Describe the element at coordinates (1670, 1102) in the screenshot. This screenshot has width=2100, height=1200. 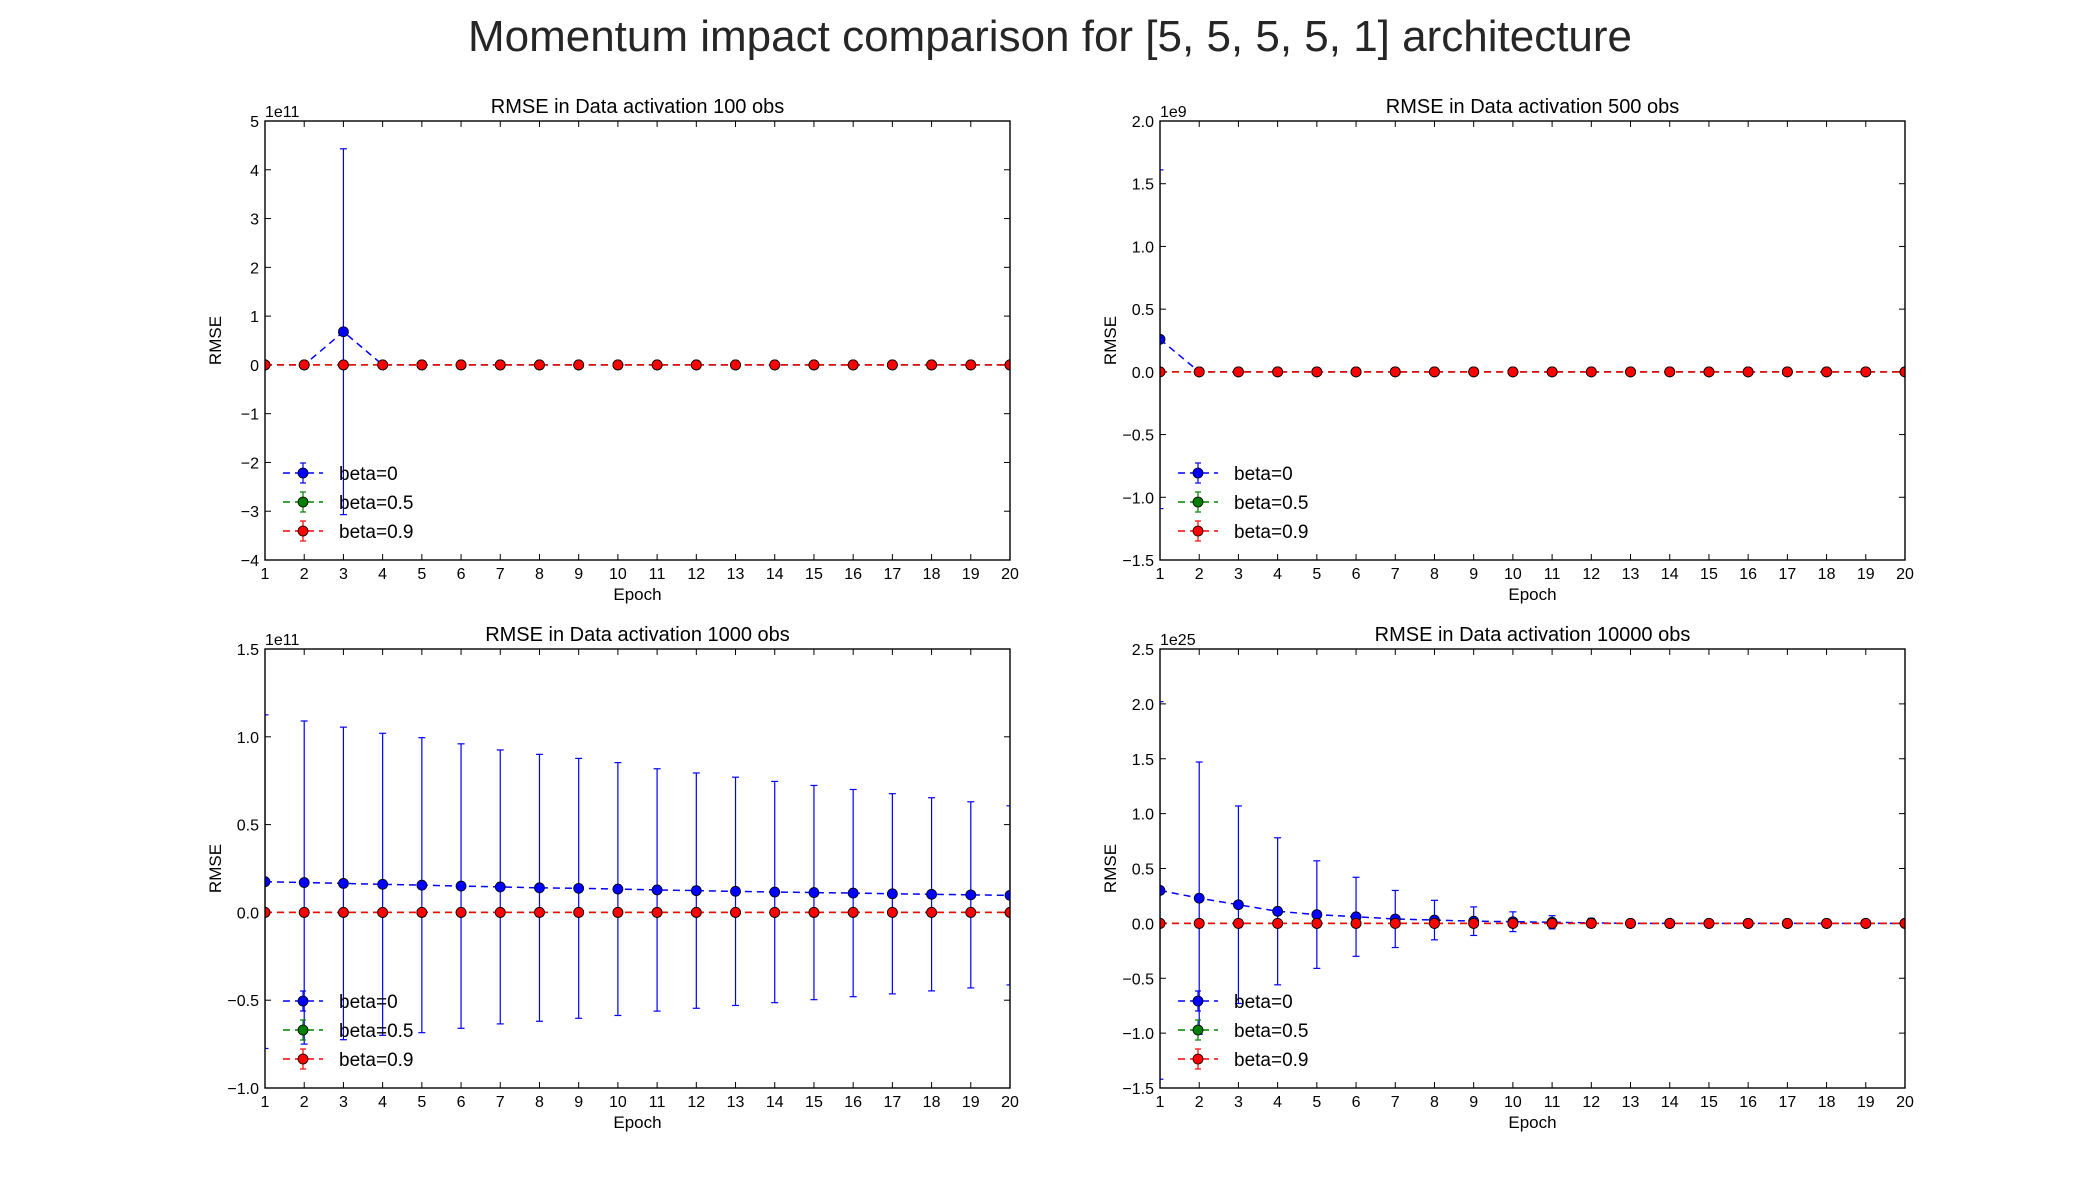
I see `x-tick-label: 14` at that location.